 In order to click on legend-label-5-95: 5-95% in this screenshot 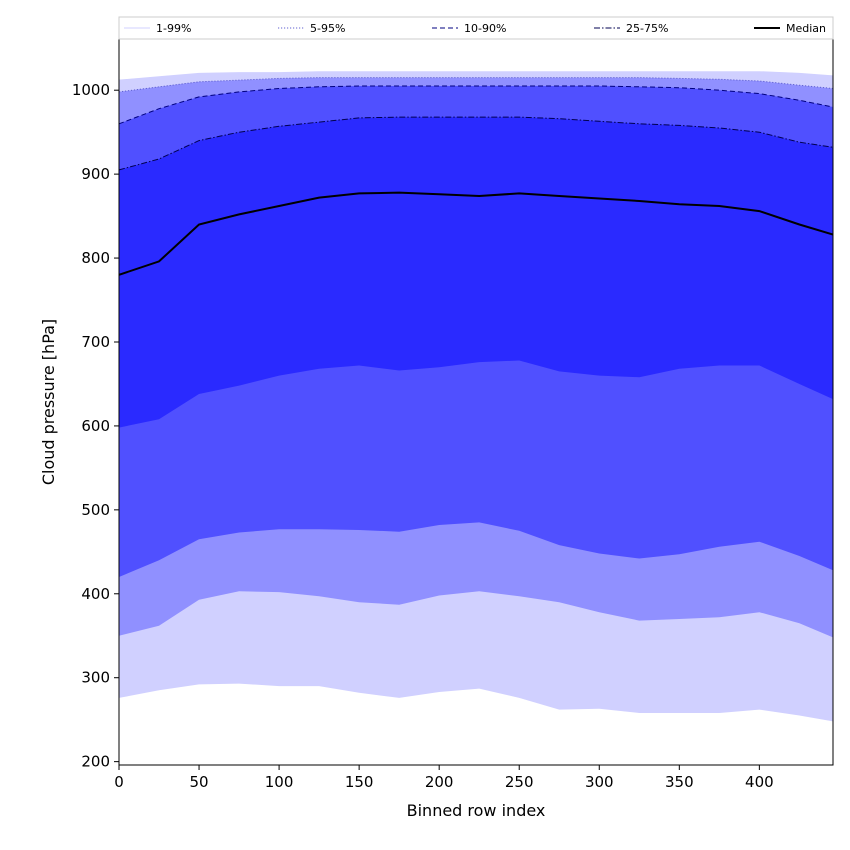, I will do `click(327, 28)`.